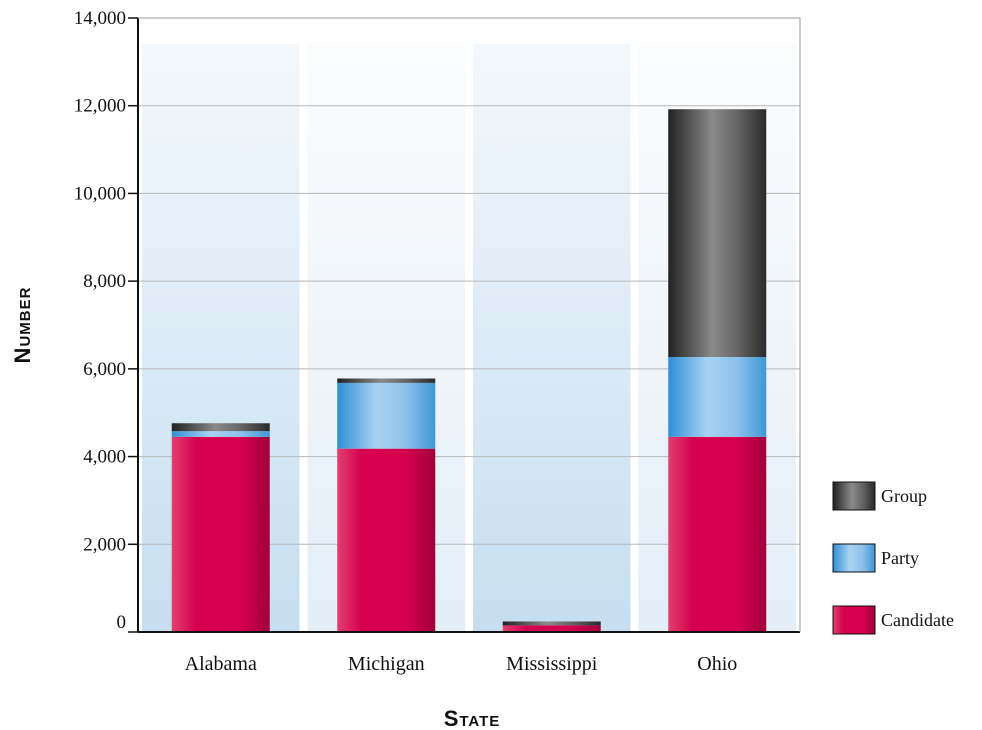 The width and height of the screenshot is (982, 730). Describe the element at coordinates (122, 622) in the screenshot. I see `y-tick-label: 0` at that location.